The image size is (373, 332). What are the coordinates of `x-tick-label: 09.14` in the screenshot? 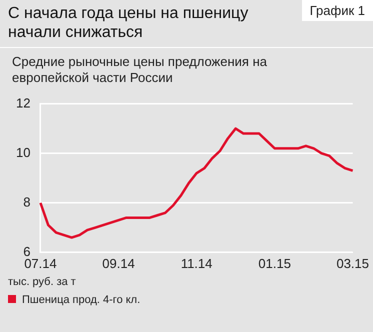 It's located at (118, 263).